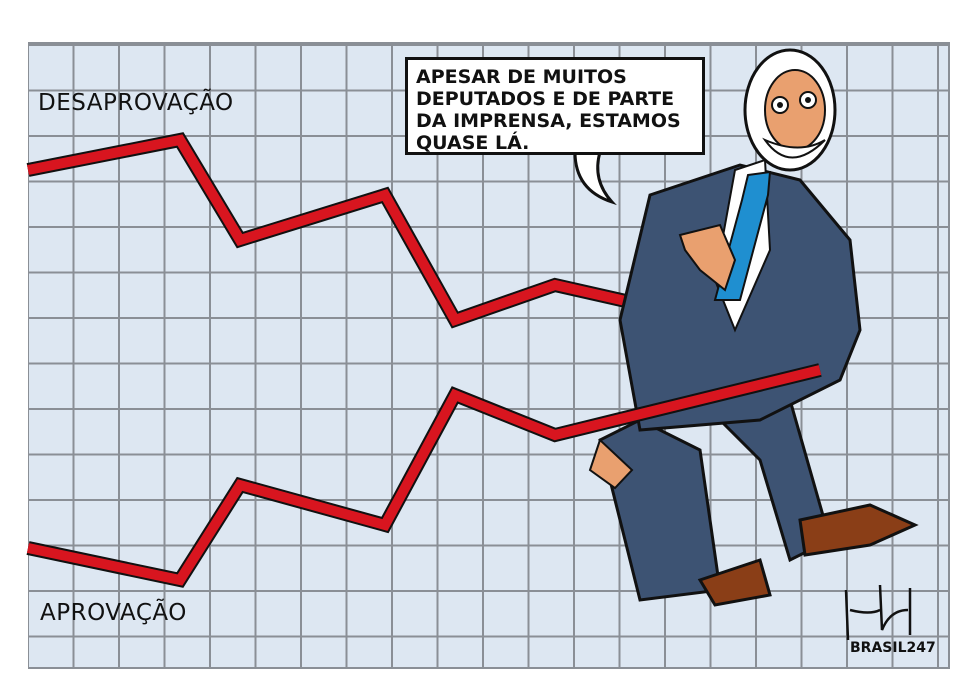  I want to click on credit-text: BRASIL247, so click(893, 648).